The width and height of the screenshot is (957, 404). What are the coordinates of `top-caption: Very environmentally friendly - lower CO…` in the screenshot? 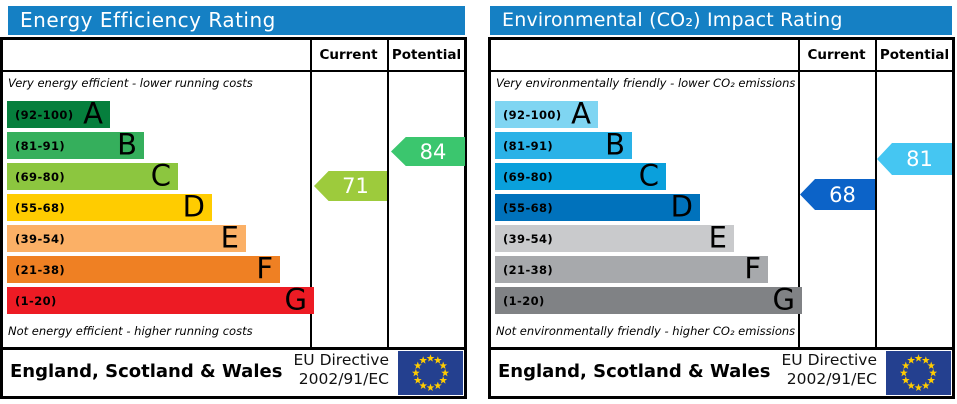 It's located at (646, 83).